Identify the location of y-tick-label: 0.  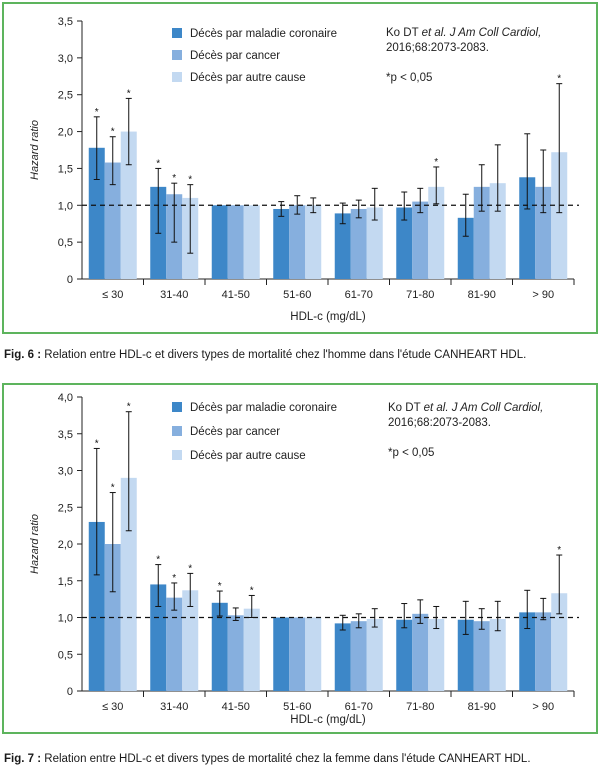
(70, 692).